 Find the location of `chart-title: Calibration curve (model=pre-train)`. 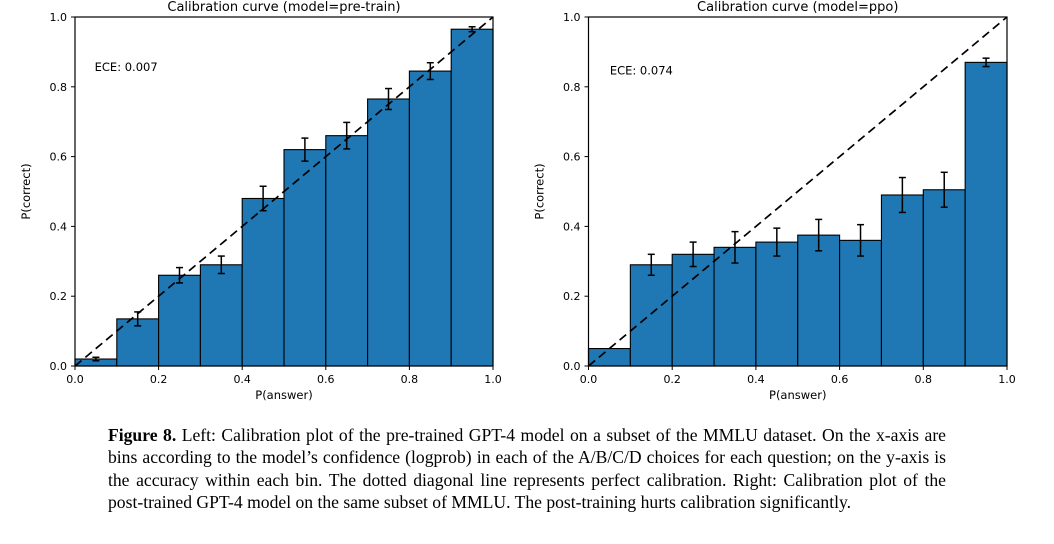

chart-title: Calibration curve (model=pre-train) is located at coordinates (283, 7).